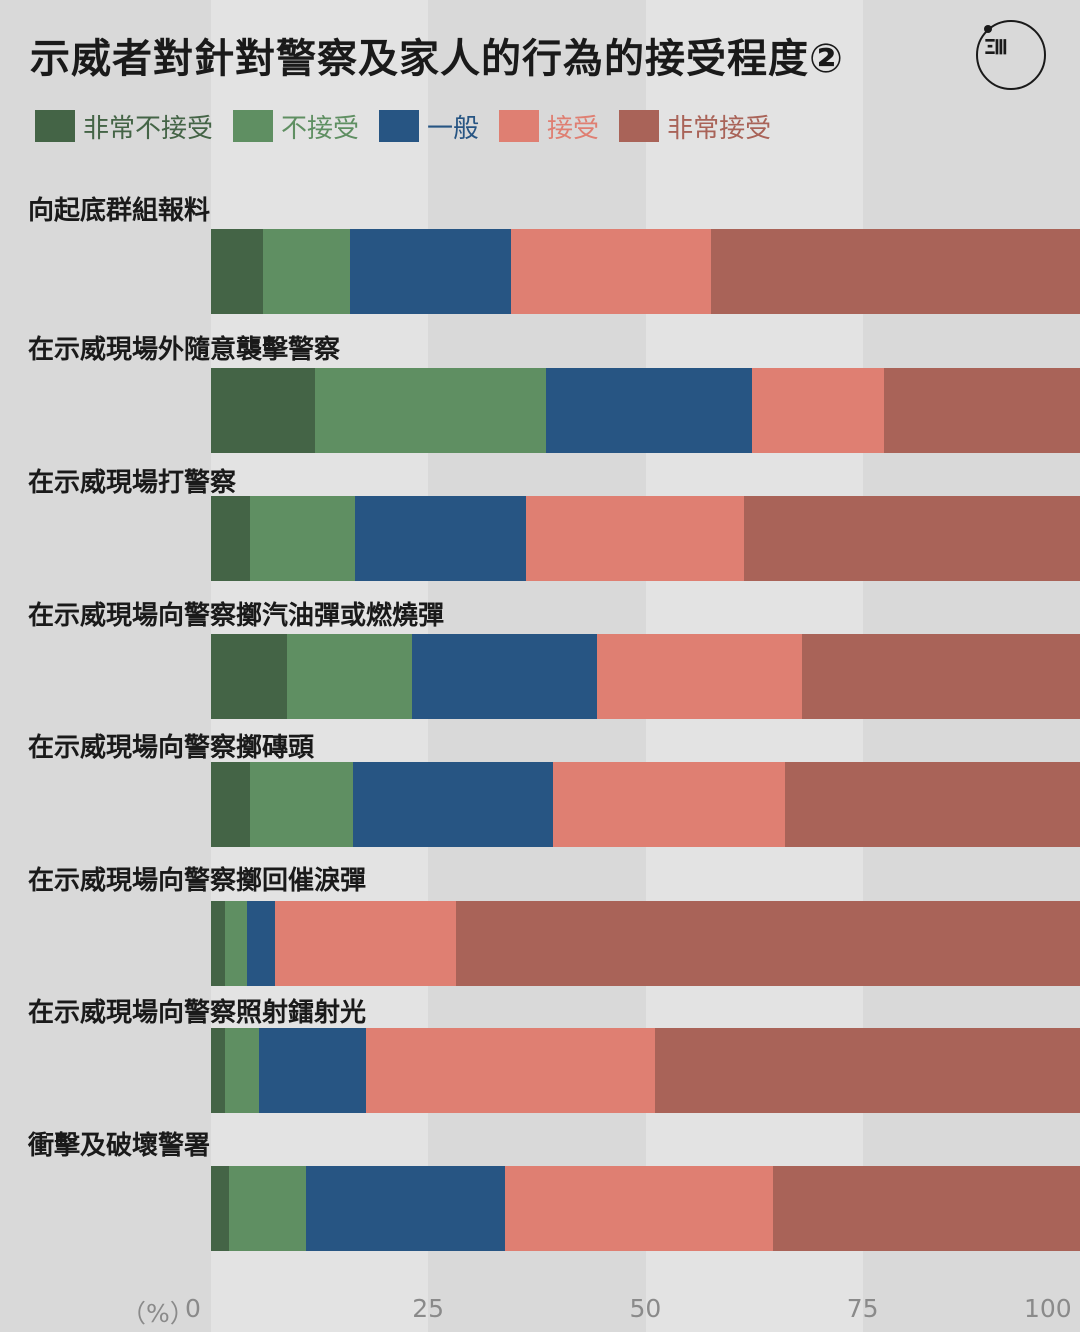  I want to click on legend-item: 非常不接受, so click(124, 126).